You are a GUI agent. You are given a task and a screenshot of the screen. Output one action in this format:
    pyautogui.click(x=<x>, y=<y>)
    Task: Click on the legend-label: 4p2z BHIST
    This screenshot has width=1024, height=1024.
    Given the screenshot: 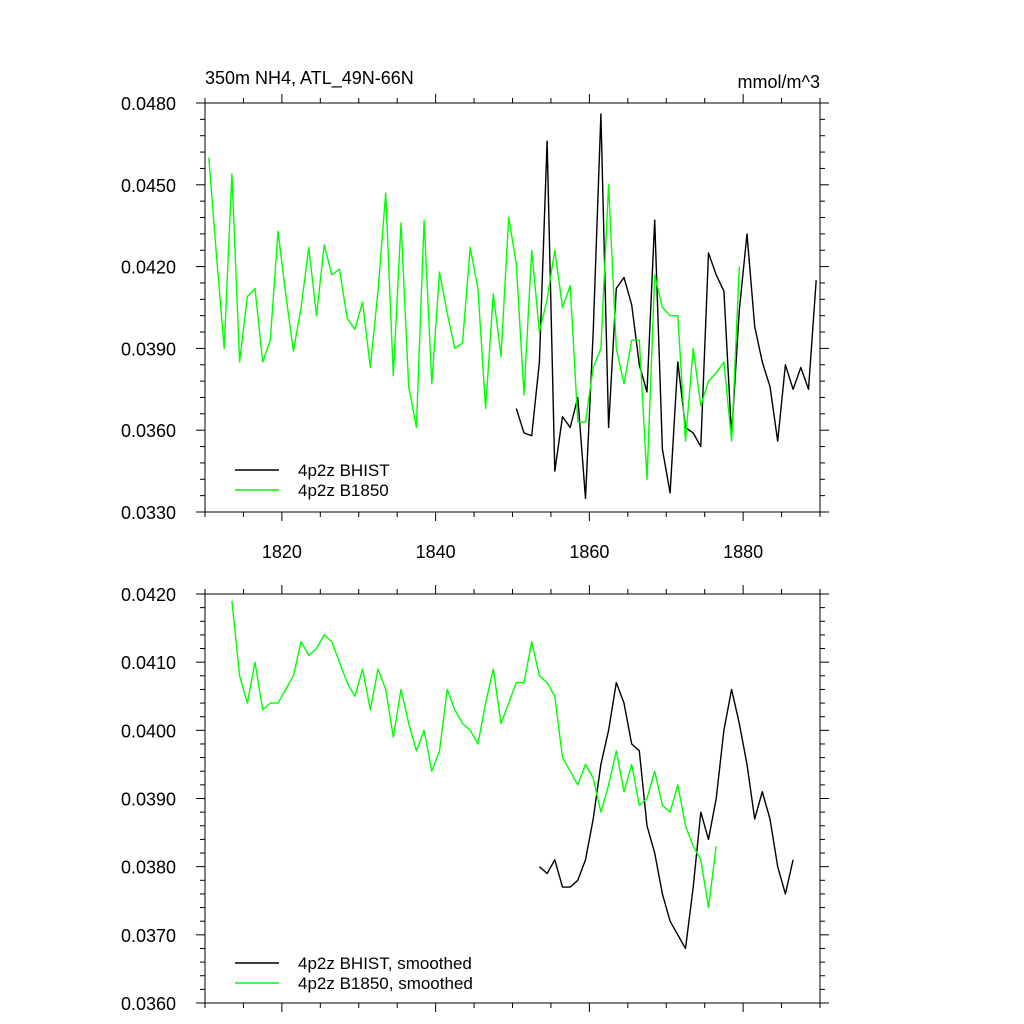 What is the action you would take?
    pyautogui.click(x=344, y=470)
    